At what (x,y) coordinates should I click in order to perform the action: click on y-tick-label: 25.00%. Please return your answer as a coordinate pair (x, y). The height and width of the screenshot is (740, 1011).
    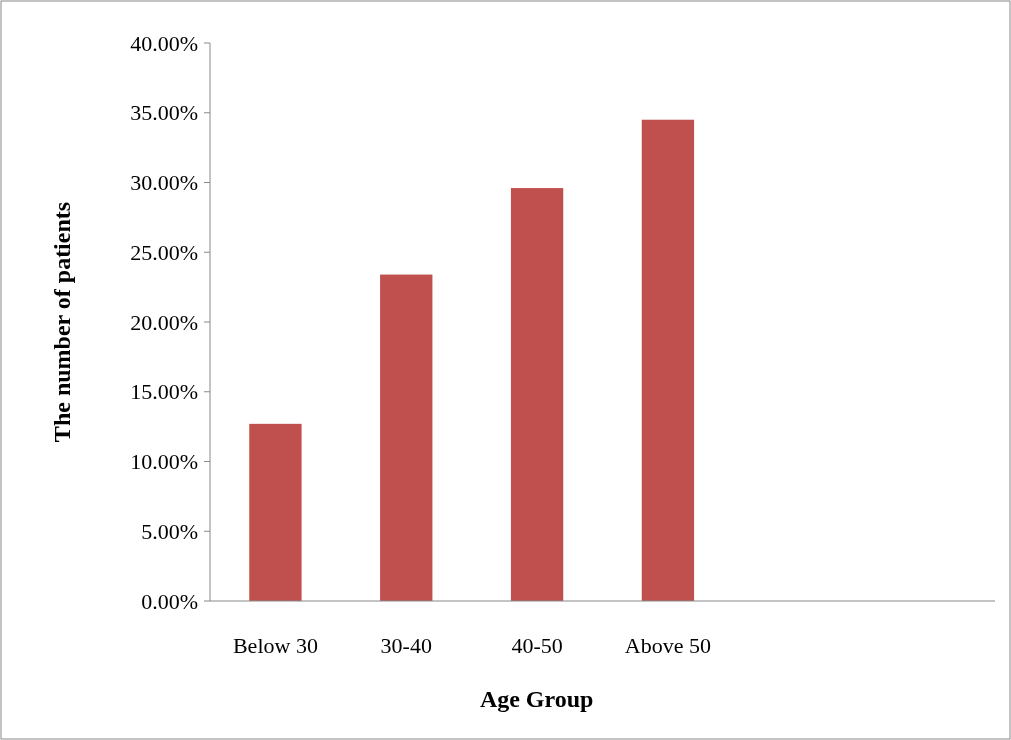
    Looking at the image, I should click on (164, 252).